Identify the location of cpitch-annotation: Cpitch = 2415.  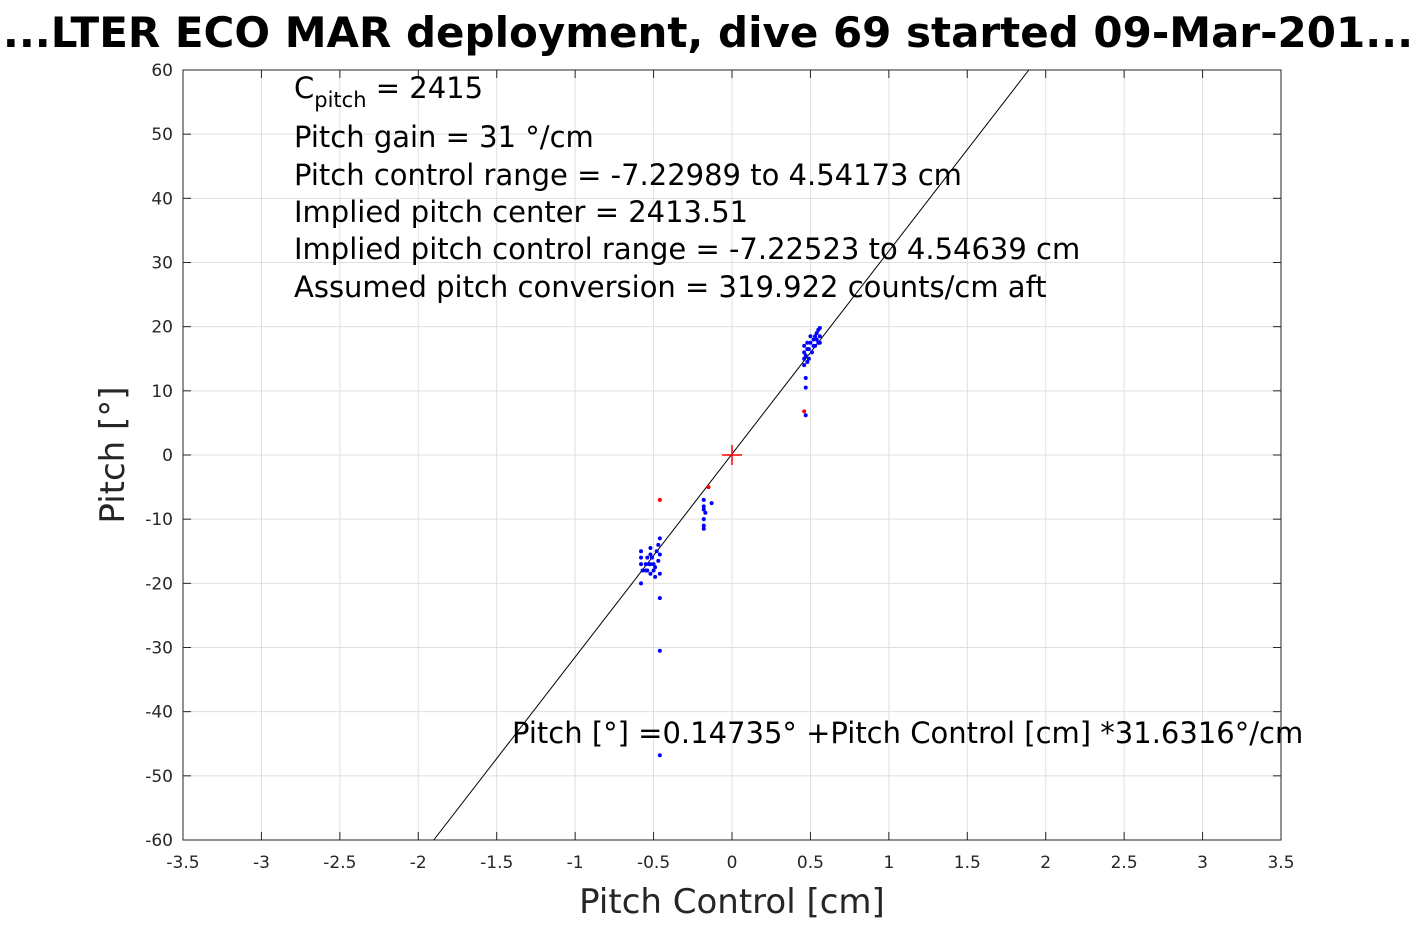
(388, 91).